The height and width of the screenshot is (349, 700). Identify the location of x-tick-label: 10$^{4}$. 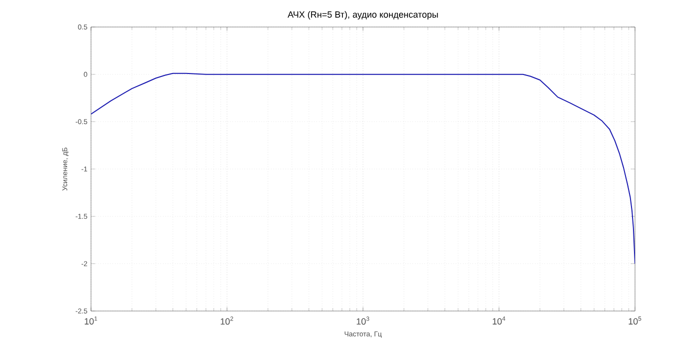
(499, 320).